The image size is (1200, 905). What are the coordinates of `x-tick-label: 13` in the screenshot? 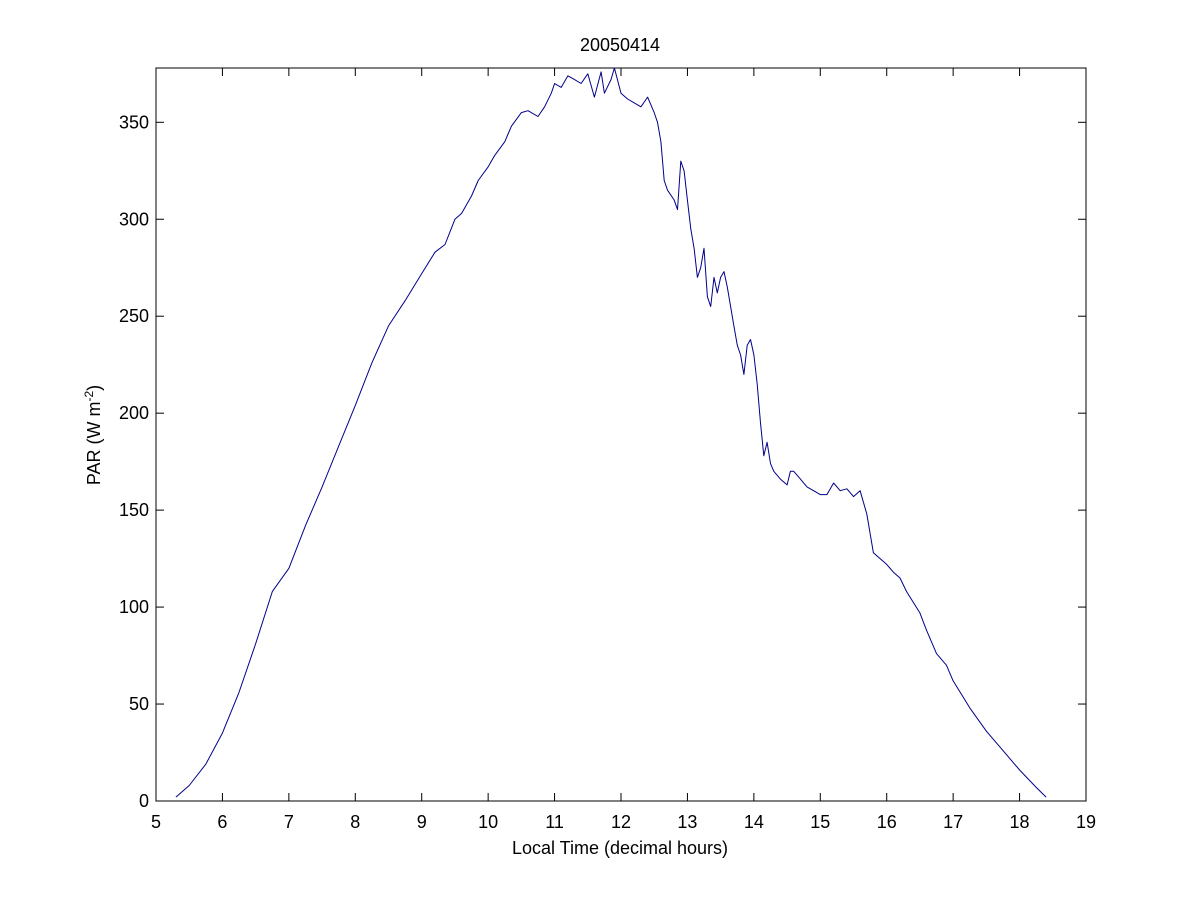 It's located at (687, 822).